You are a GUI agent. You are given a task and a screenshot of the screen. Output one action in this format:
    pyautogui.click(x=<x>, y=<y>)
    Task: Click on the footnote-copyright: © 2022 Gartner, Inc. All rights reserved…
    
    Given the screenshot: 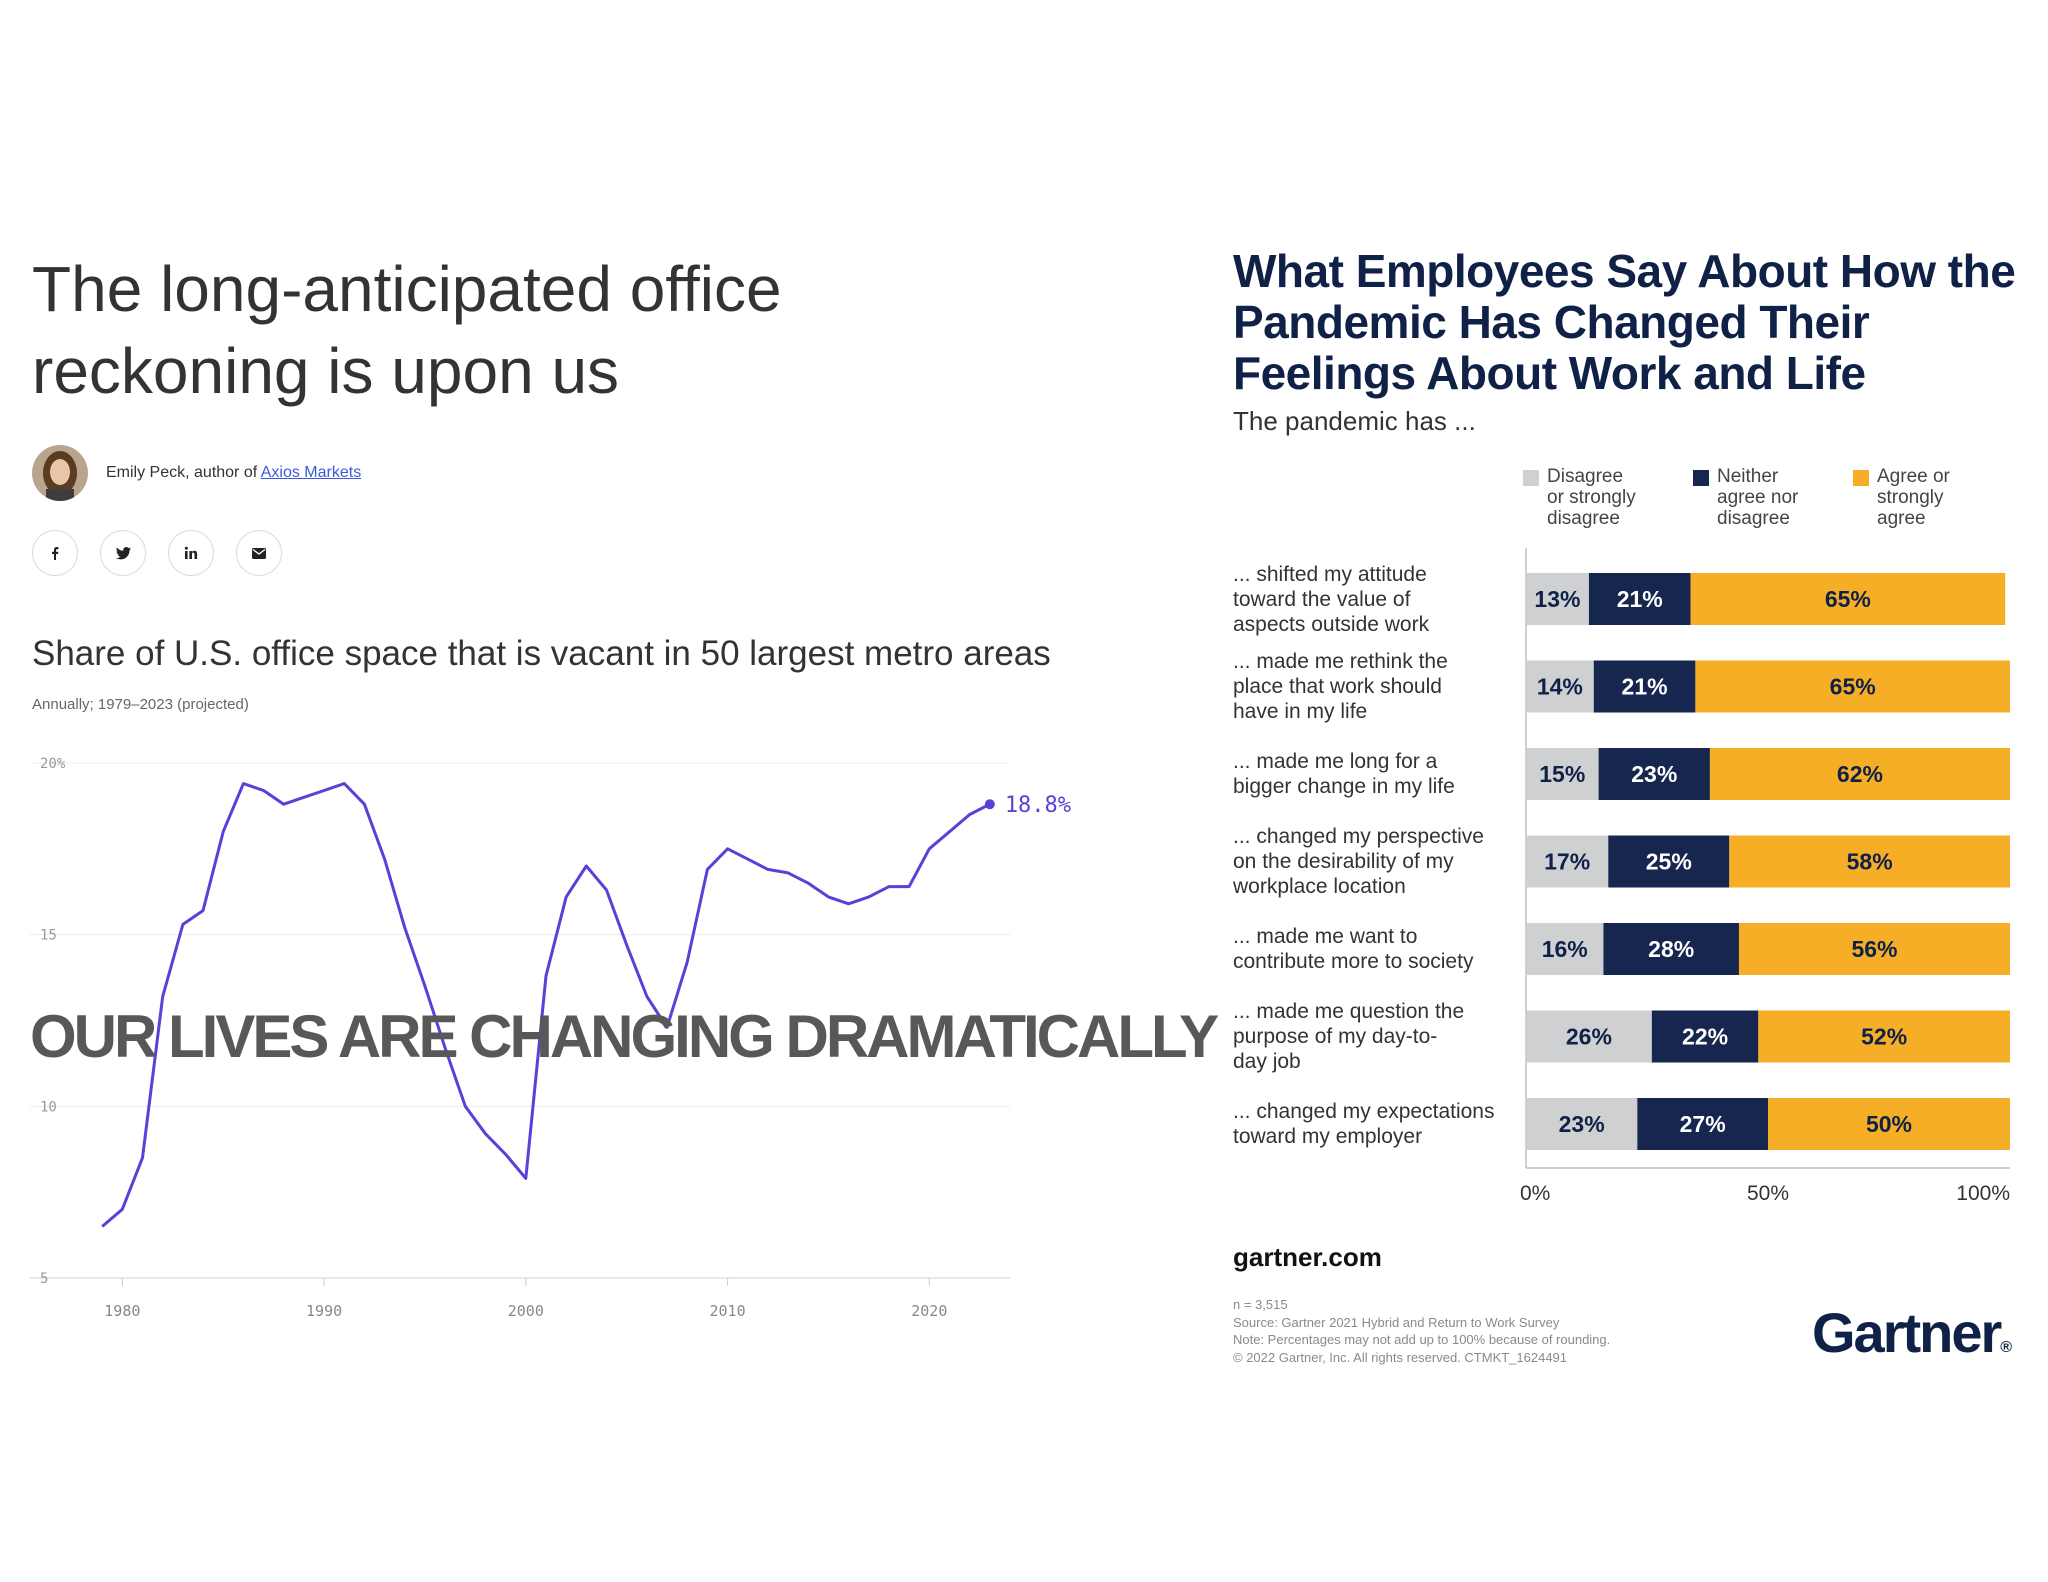 What is the action you would take?
    pyautogui.click(x=1400, y=1357)
    